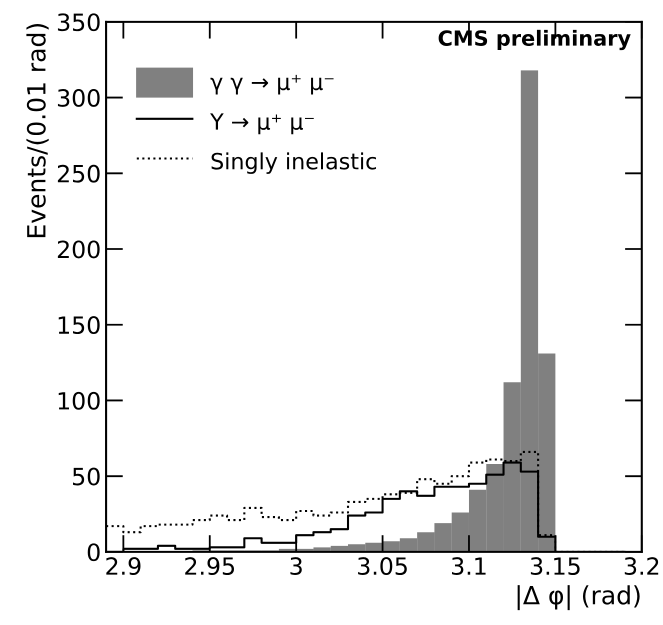  What do you see at coordinates (79, 325) in the screenshot?
I see `y-tick-label: 150` at bounding box center [79, 325].